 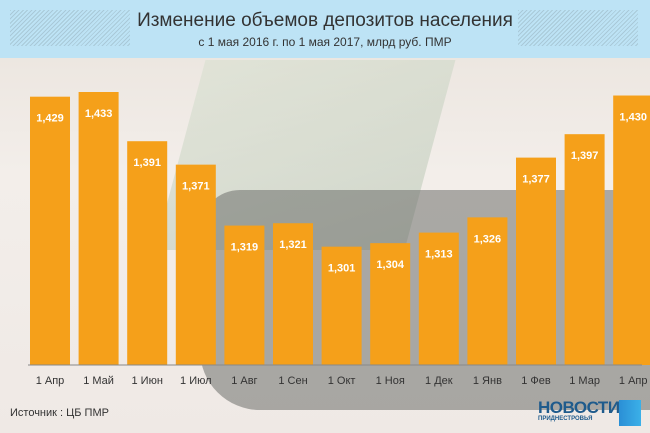 What do you see at coordinates (59, 413) in the screenshot?
I see `source-note: Источник : ЦБ ПМР` at bounding box center [59, 413].